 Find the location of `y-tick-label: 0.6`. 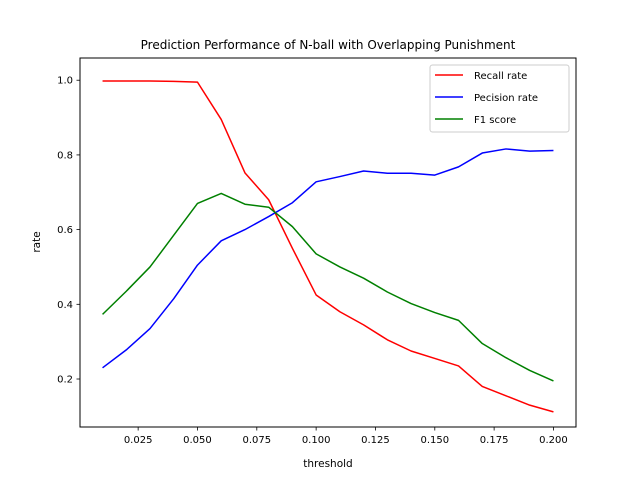

y-tick-label: 0.6 is located at coordinates (65, 230).